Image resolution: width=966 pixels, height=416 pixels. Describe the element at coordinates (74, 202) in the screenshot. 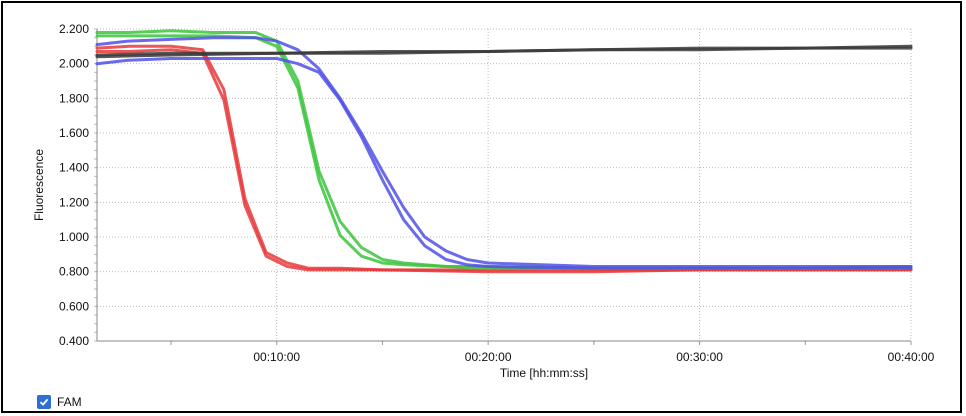

I see `y-tick-label: 1.200` at that location.